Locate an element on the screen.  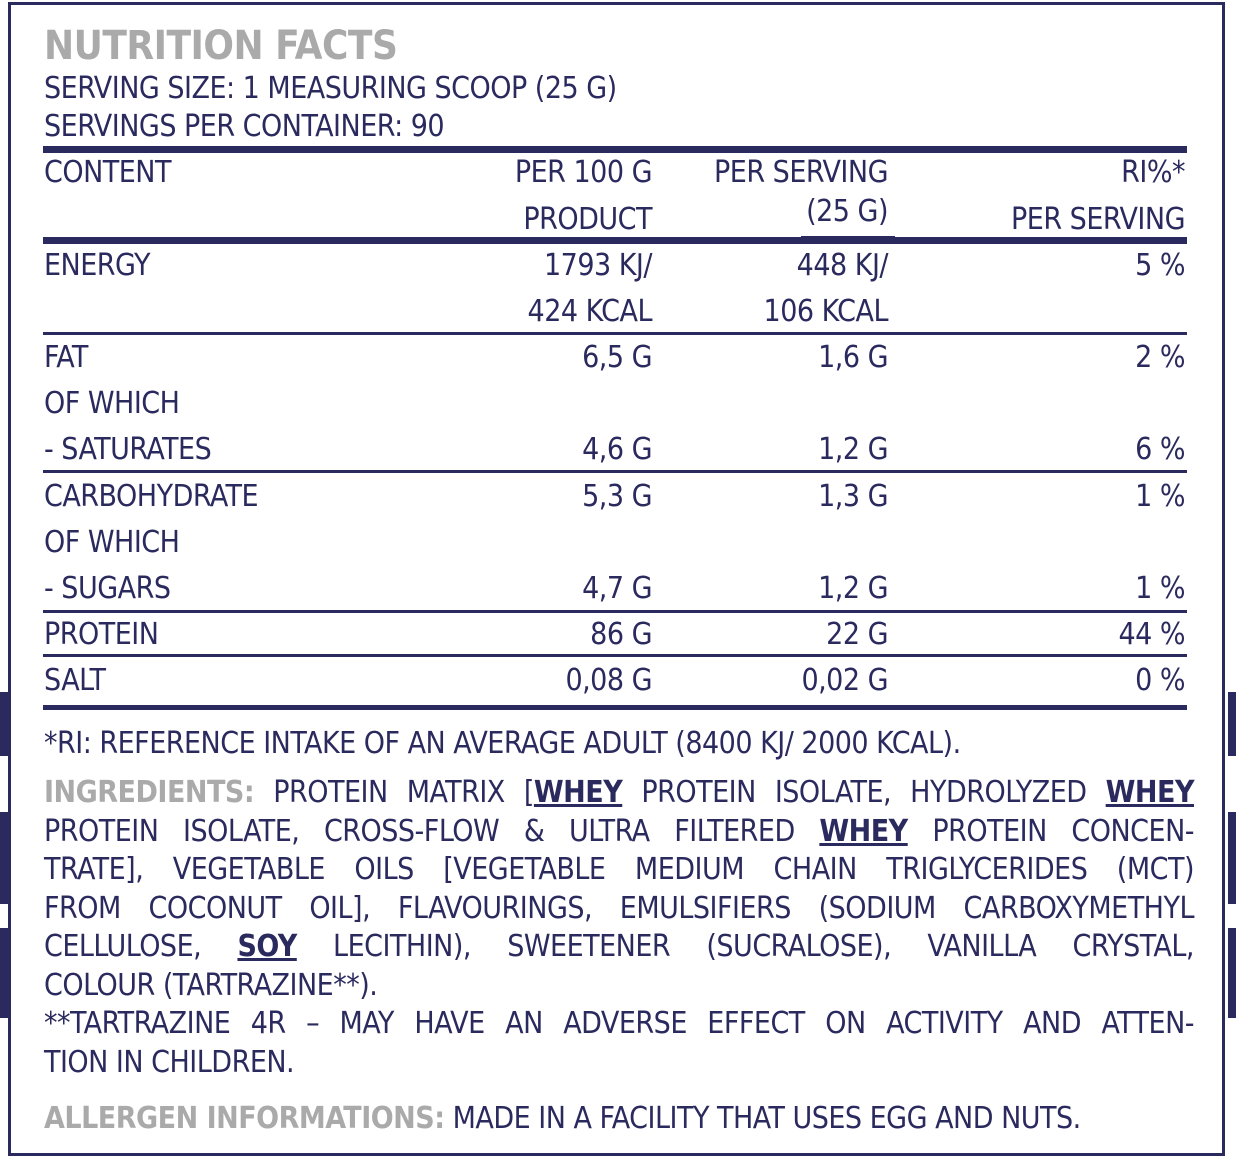
header-ri-line2: PER SERVING is located at coordinates (1098, 219).